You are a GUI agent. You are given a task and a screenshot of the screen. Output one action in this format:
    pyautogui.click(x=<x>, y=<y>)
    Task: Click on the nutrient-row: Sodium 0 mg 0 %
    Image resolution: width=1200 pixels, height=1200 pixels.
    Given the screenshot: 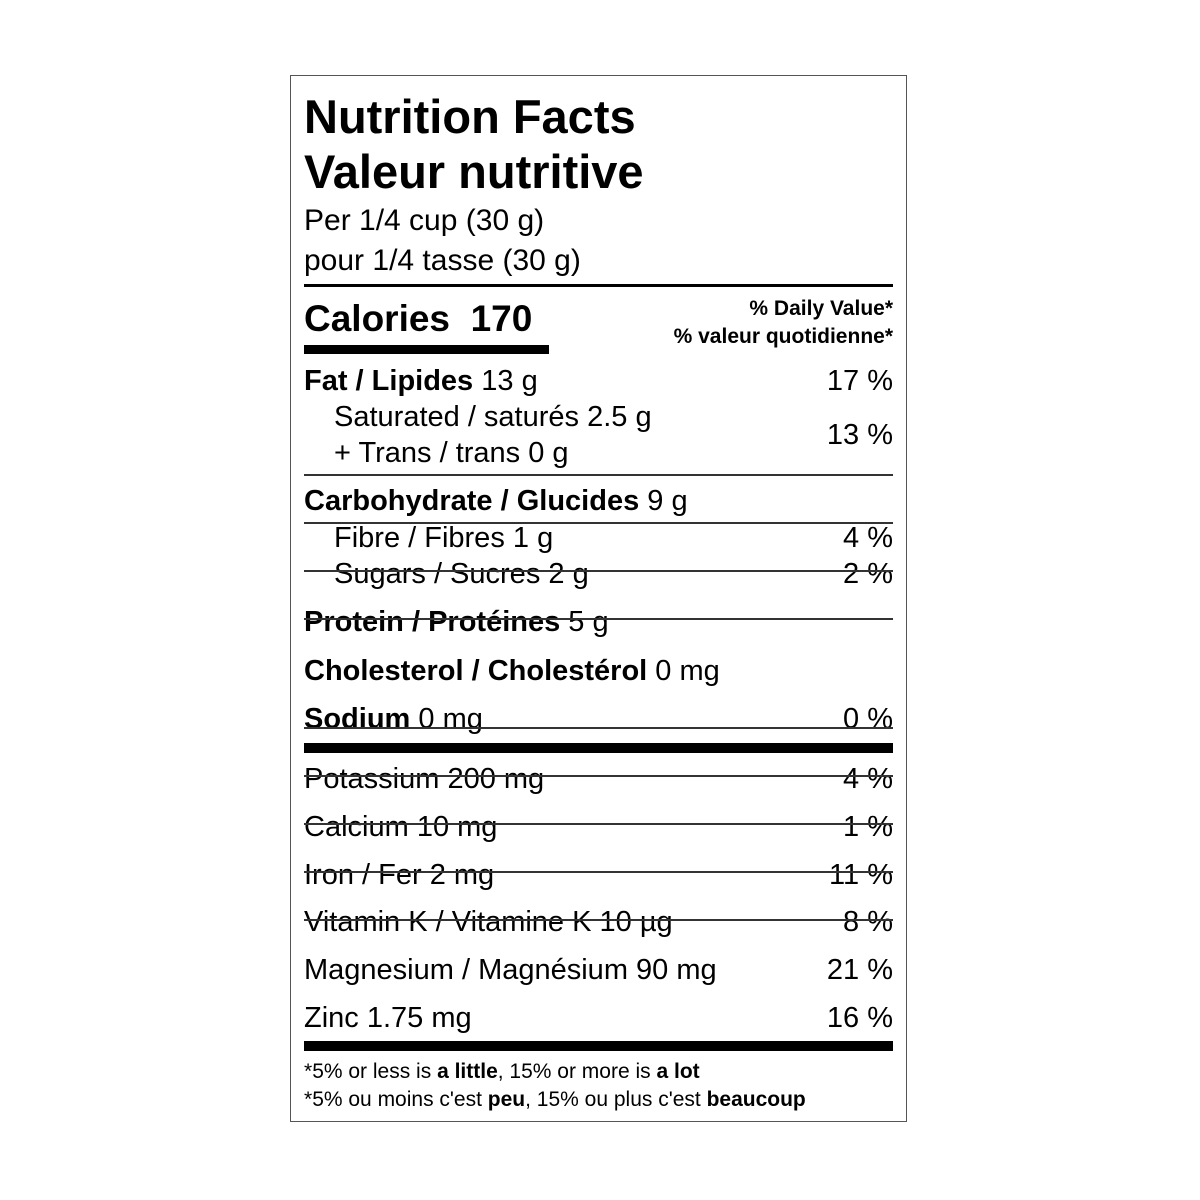 What is the action you would take?
    pyautogui.click(x=598, y=719)
    